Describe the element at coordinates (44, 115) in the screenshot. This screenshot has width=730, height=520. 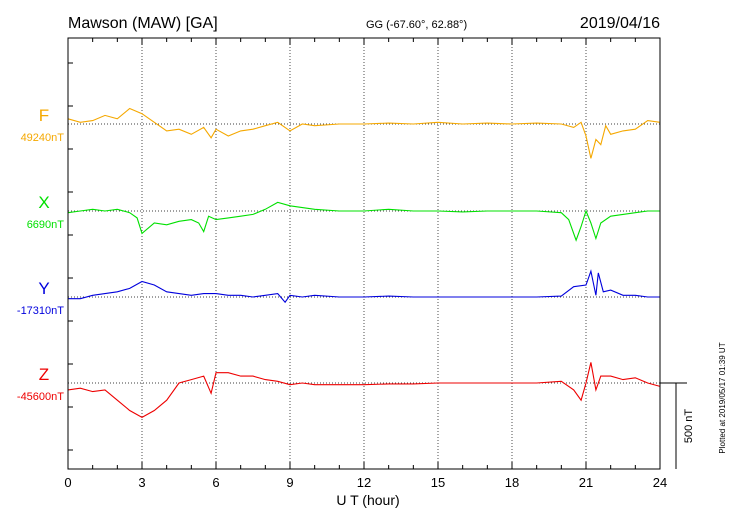
I see `series-name-f: F` at that location.